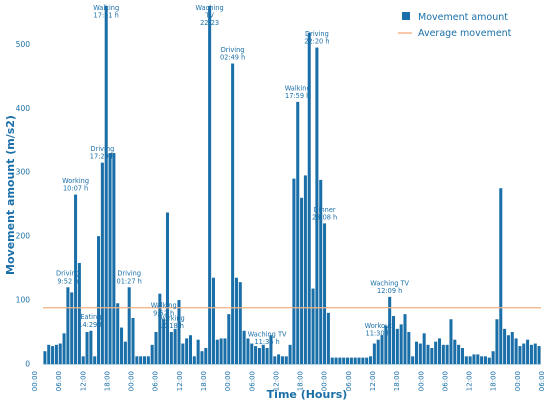  What do you see at coordinates (171, 326) in the screenshot?
I see `annotation-label: 10:18 h` at bounding box center [171, 326].